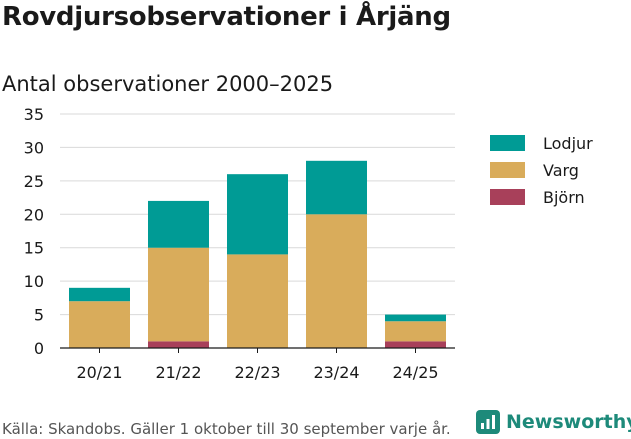  I want to click on newsworthy-logo-icon, so click(488, 422).